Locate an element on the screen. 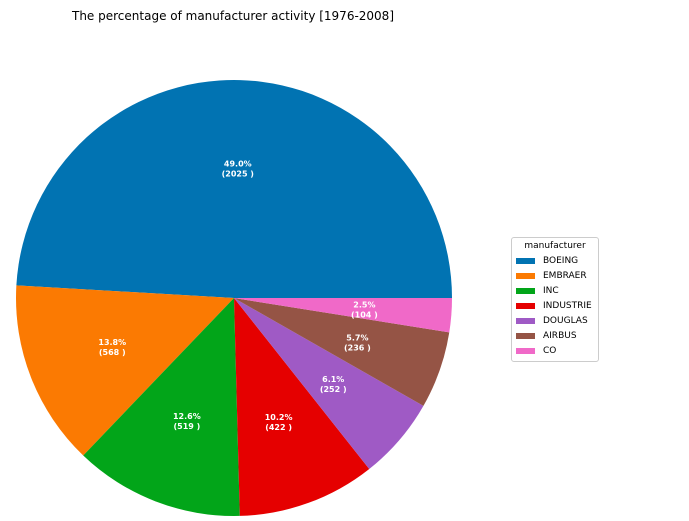  legend-item-industrie: INDUSTRIE is located at coordinates (555, 305).